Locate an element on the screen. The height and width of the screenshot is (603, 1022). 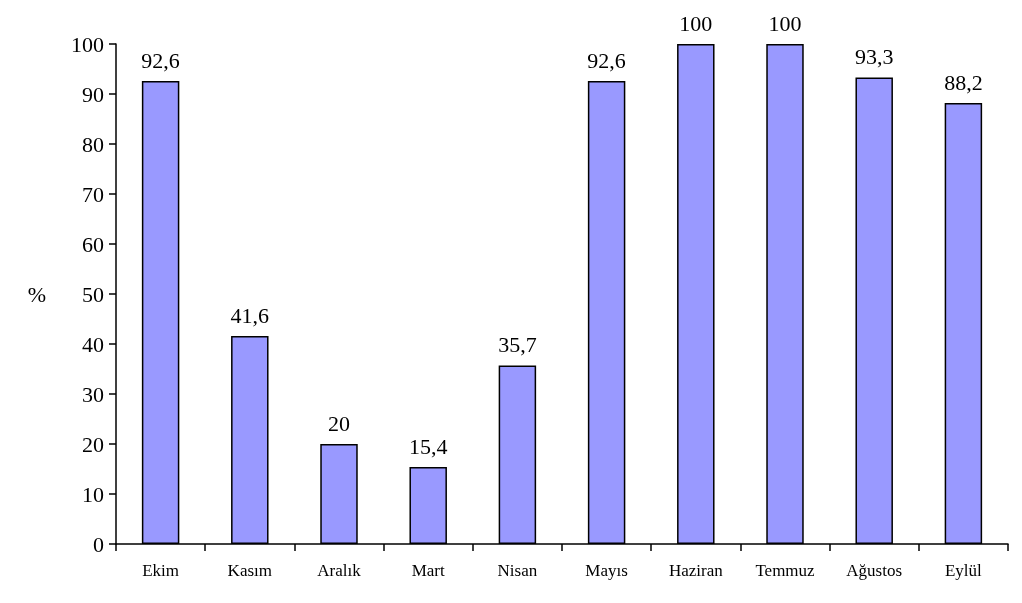
x-tick-label: Nisan is located at coordinates (517, 570).